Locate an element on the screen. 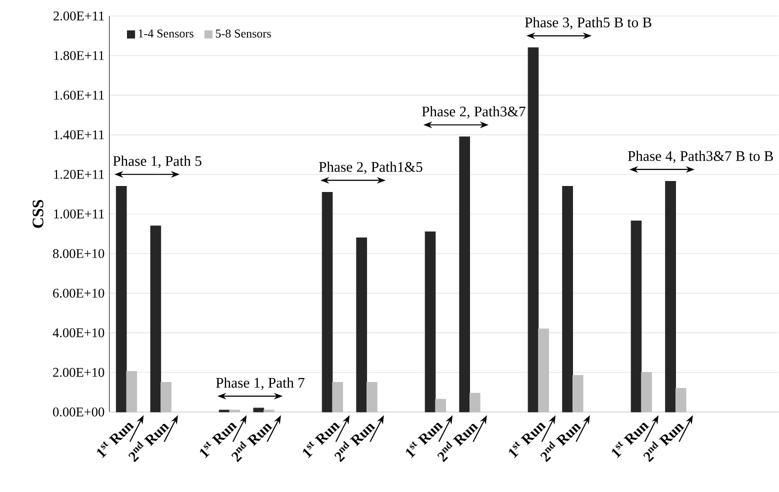 This screenshot has height=492, width=779. y-tick-label: 1.40E+11 is located at coordinates (79, 135).